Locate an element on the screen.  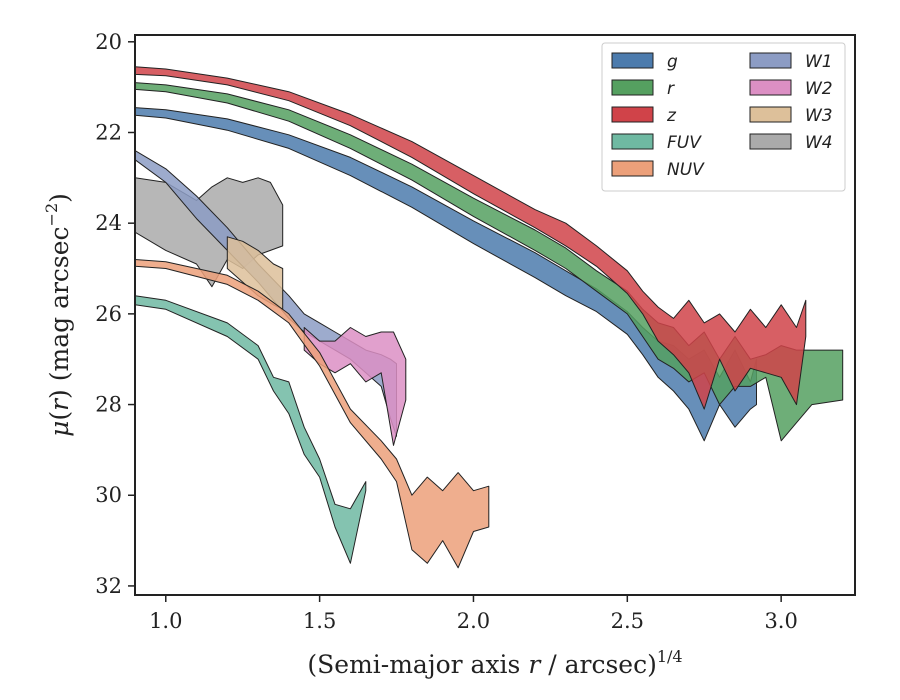
x-tick-label: 2.5 is located at coordinates (627, 621).